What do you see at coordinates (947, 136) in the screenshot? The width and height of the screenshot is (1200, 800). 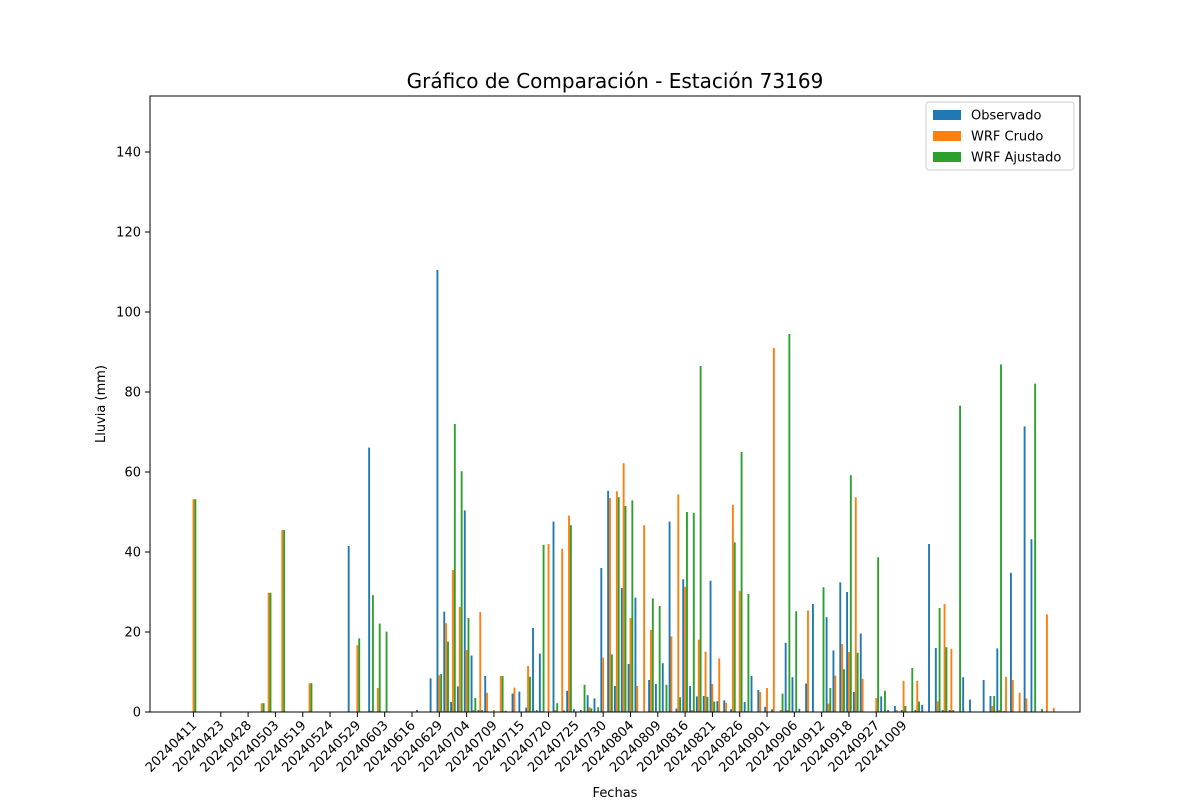 I see `legend-swatch` at bounding box center [947, 136].